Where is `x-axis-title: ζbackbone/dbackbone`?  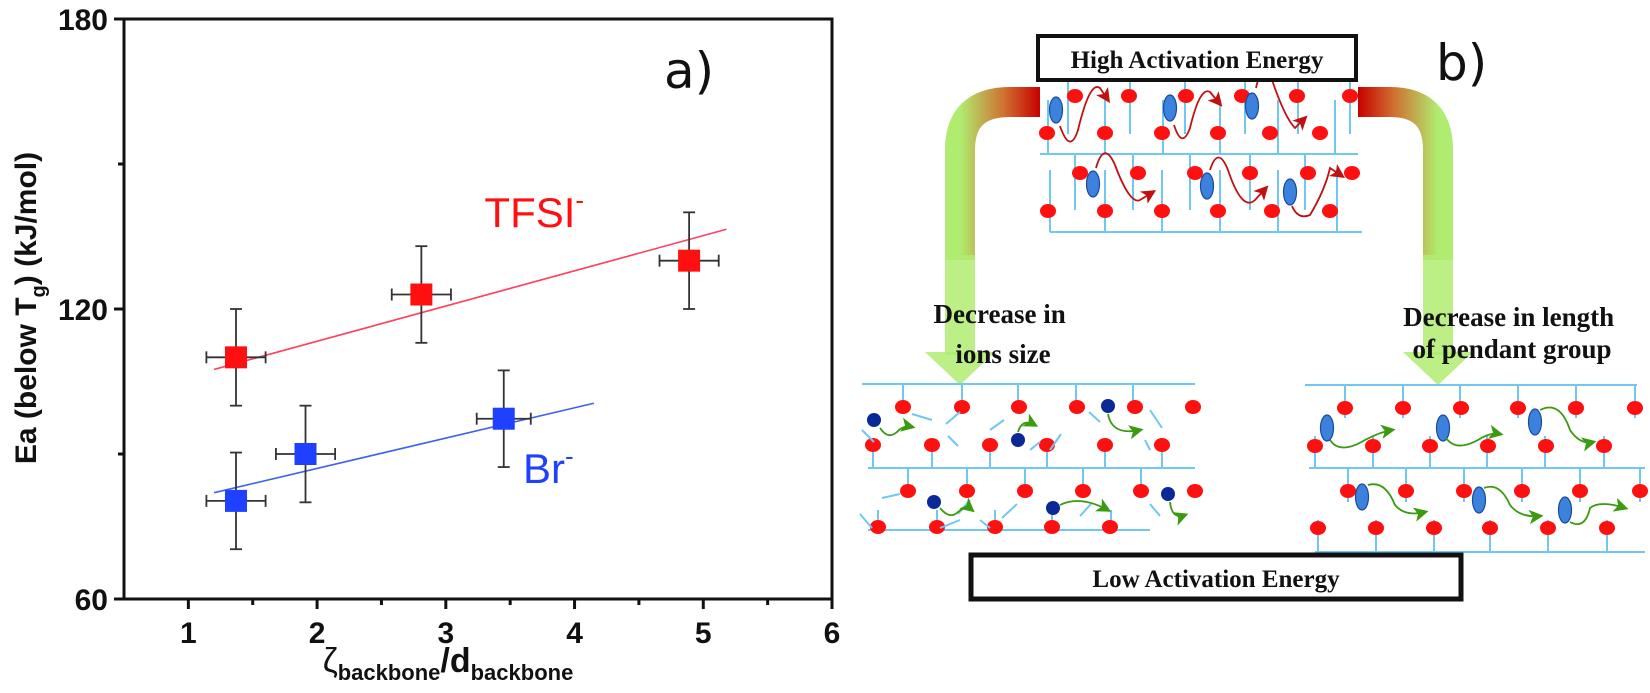 x-axis-title: ζbackbone/dbackbone is located at coordinates (448, 663).